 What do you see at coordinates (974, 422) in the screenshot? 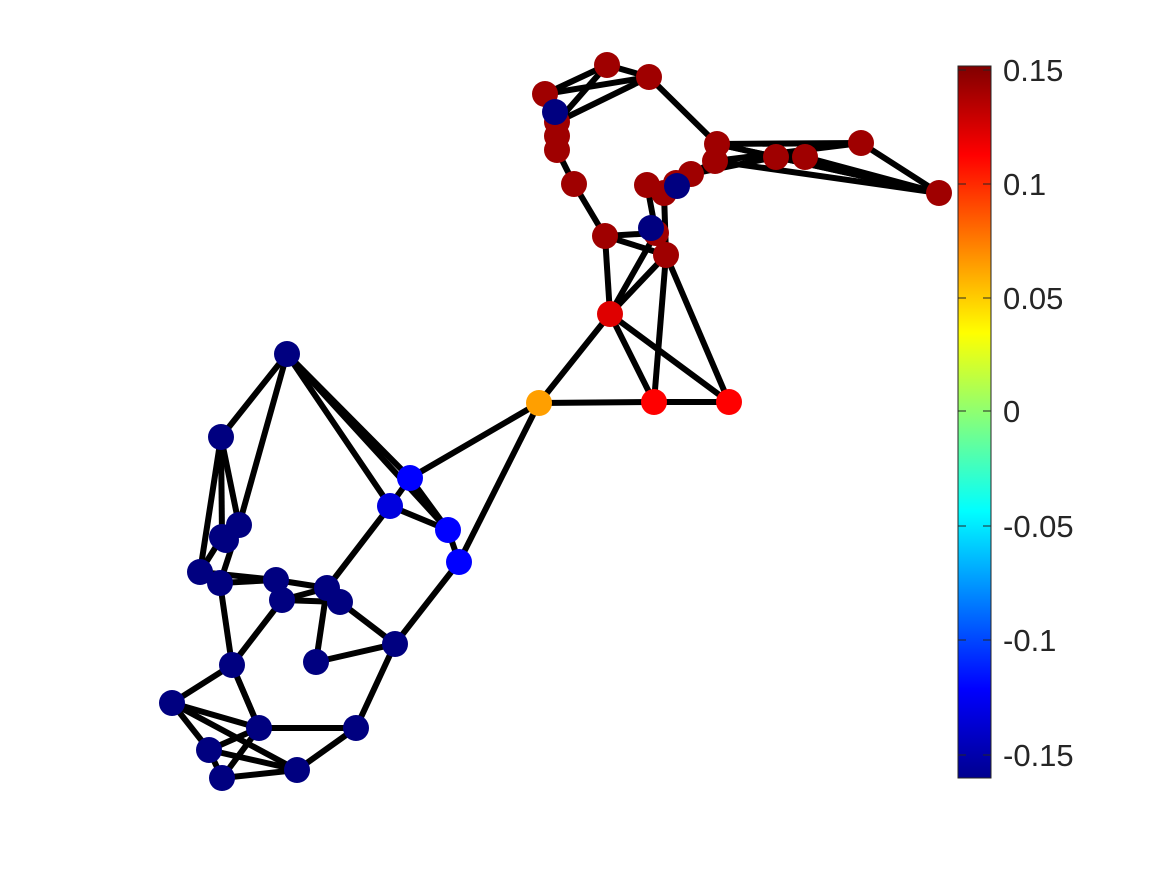
I see `colorbar-gradient` at bounding box center [974, 422].